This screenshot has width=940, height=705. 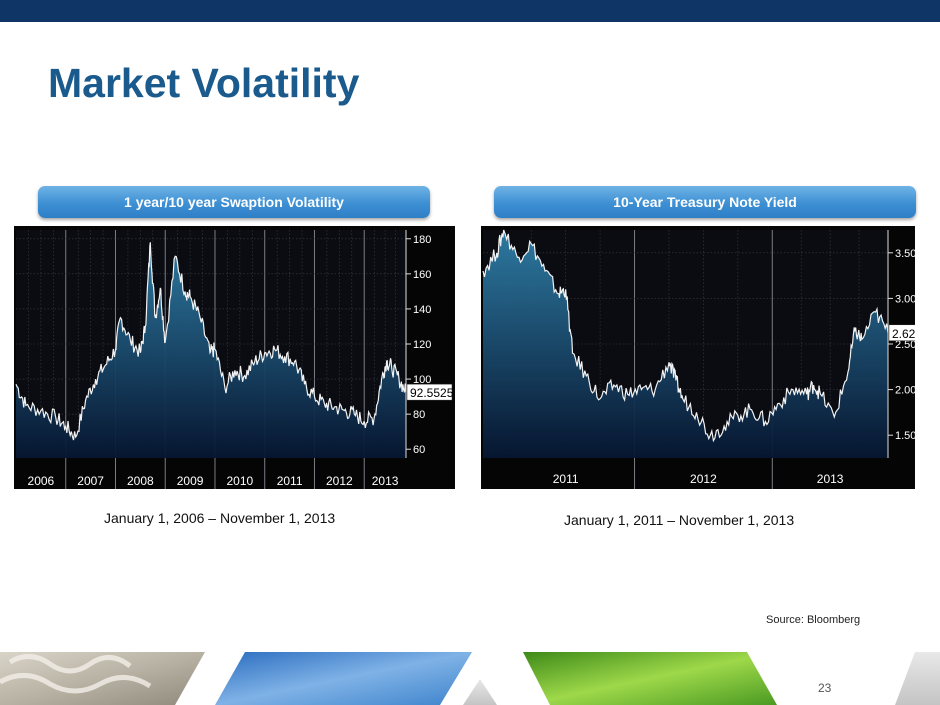 I want to click on y-tick-label-80: 80, so click(x=419, y=415).